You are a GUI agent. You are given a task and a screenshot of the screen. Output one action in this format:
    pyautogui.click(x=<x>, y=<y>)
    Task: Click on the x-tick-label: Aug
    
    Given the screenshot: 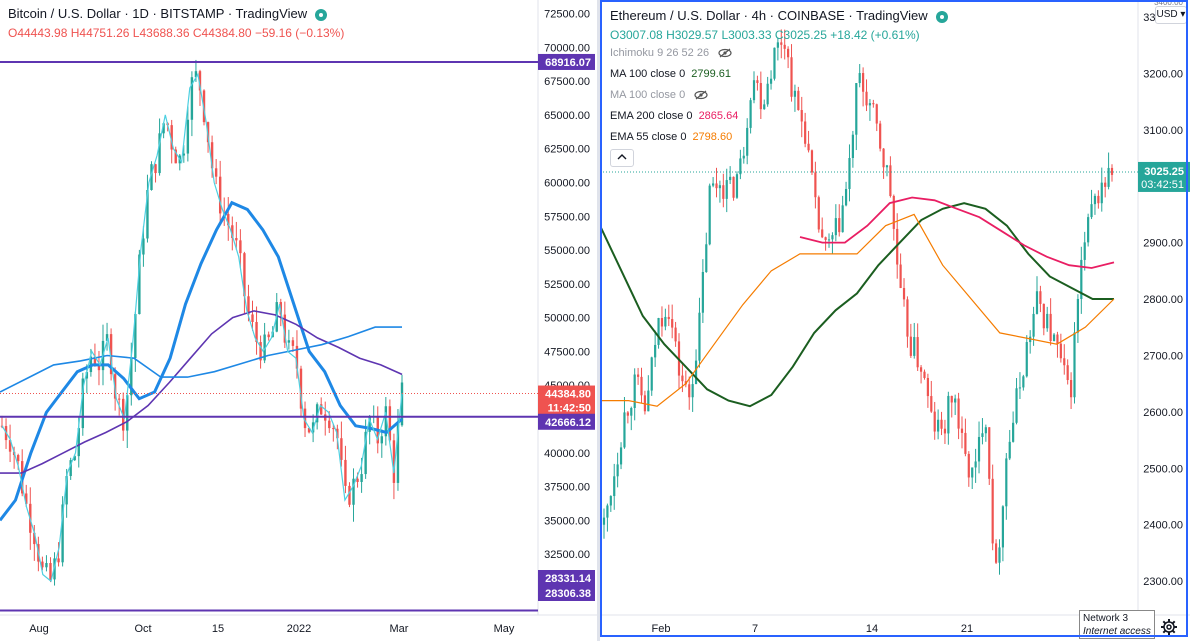 What is the action you would take?
    pyautogui.click(x=39, y=629)
    